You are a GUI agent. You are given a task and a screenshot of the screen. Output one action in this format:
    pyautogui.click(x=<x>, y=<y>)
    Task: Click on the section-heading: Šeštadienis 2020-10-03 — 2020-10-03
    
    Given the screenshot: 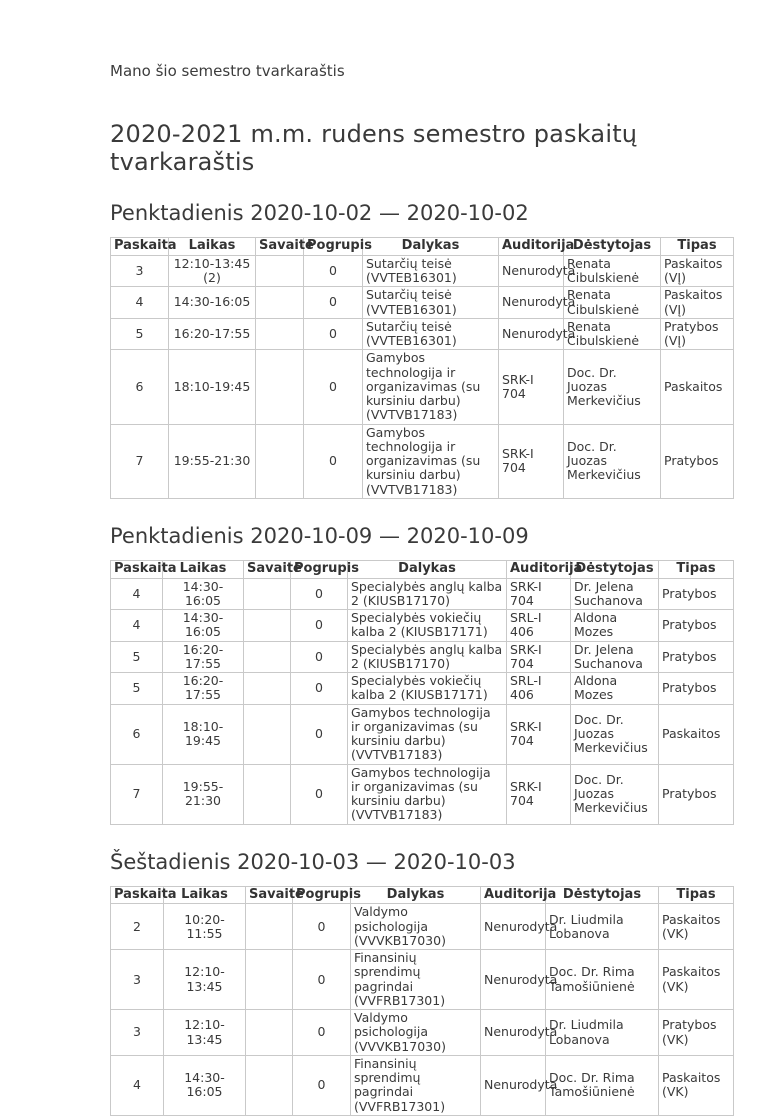 What is the action you would take?
    pyautogui.click(x=313, y=861)
    